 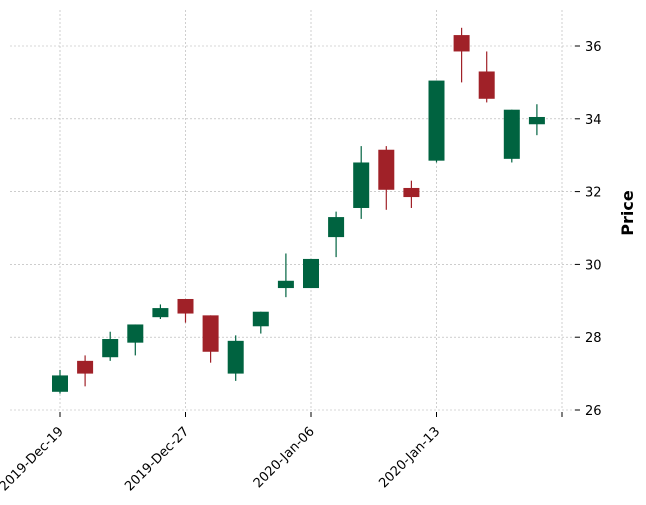 What do you see at coordinates (409, 457) in the screenshot?
I see `x-tick-label: 2020-Jan-13` at bounding box center [409, 457].